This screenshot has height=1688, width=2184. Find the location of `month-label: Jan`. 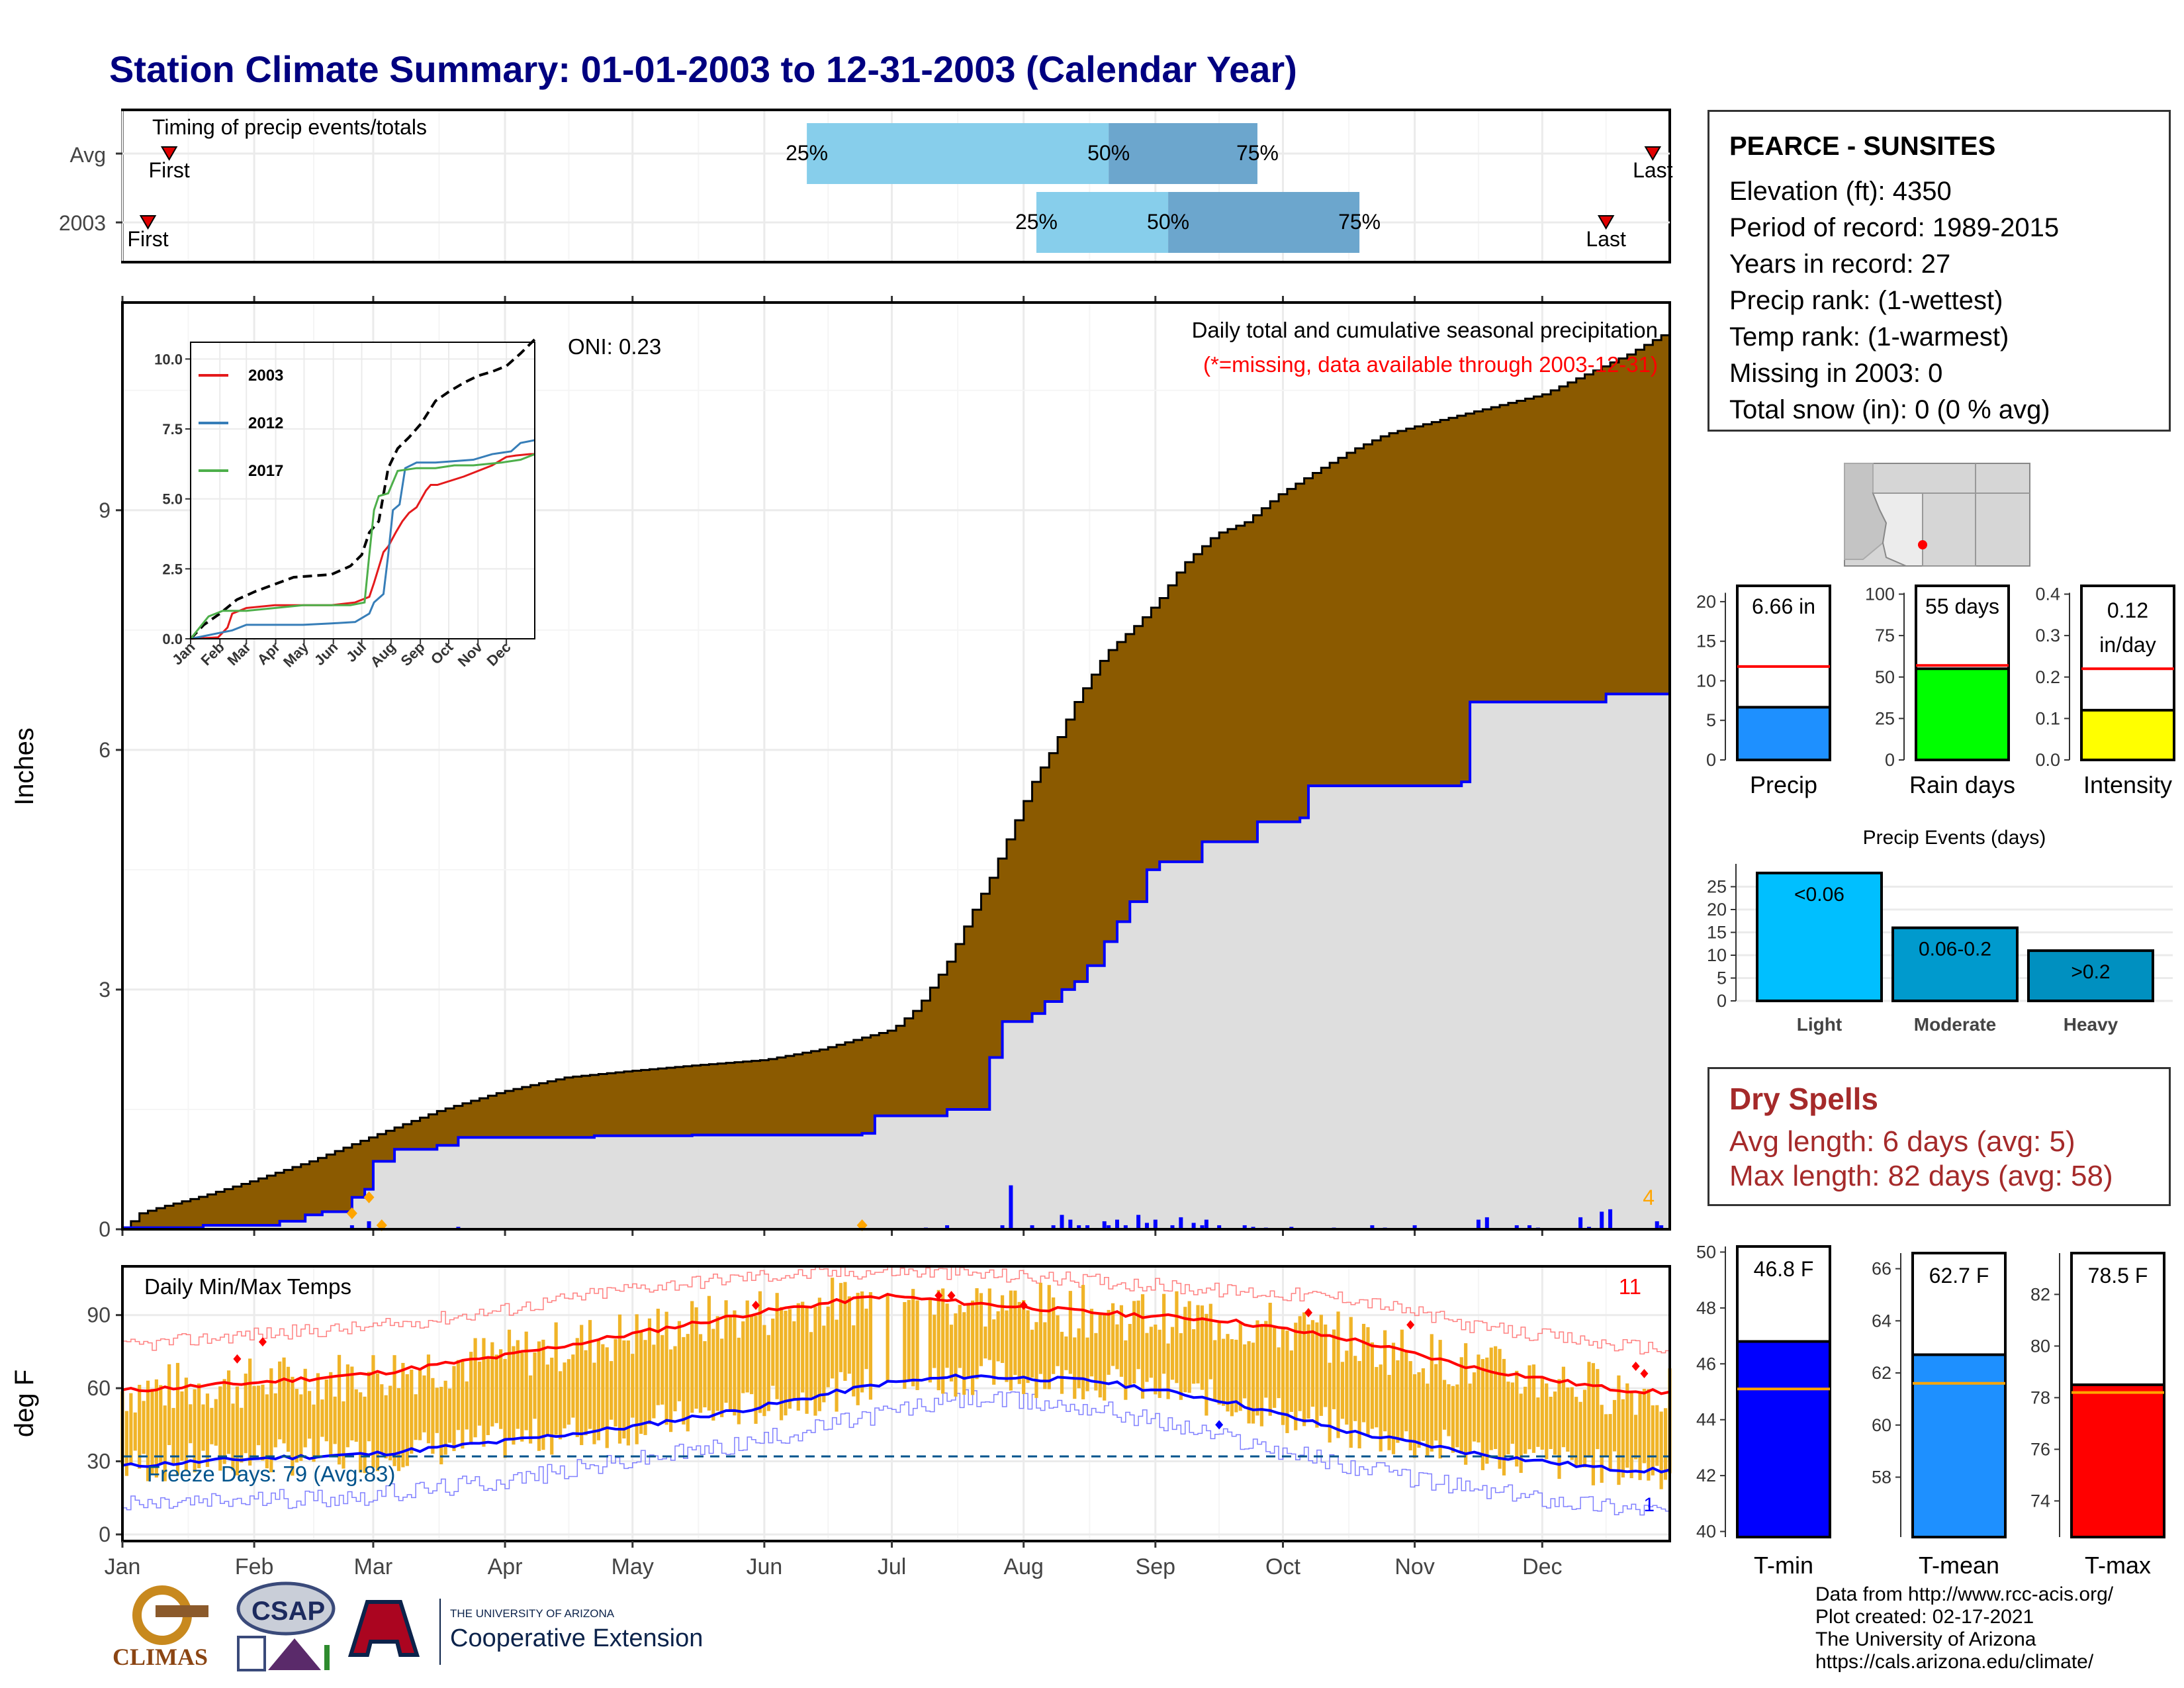

month-label: Jan is located at coordinates (123, 1566).